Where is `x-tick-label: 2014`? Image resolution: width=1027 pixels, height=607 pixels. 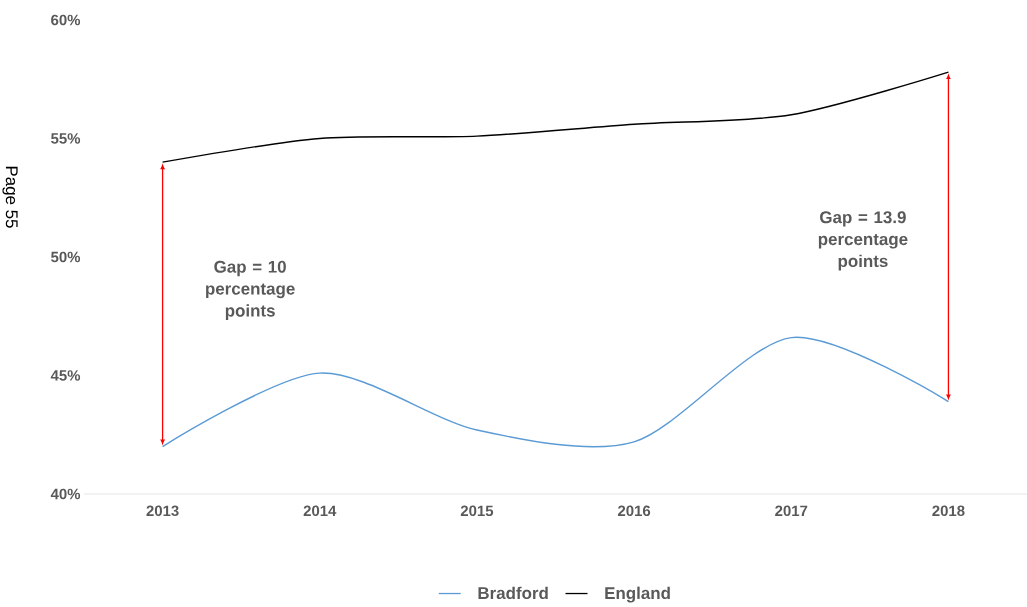
x-tick-label: 2014 is located at coordinates (320, 511).